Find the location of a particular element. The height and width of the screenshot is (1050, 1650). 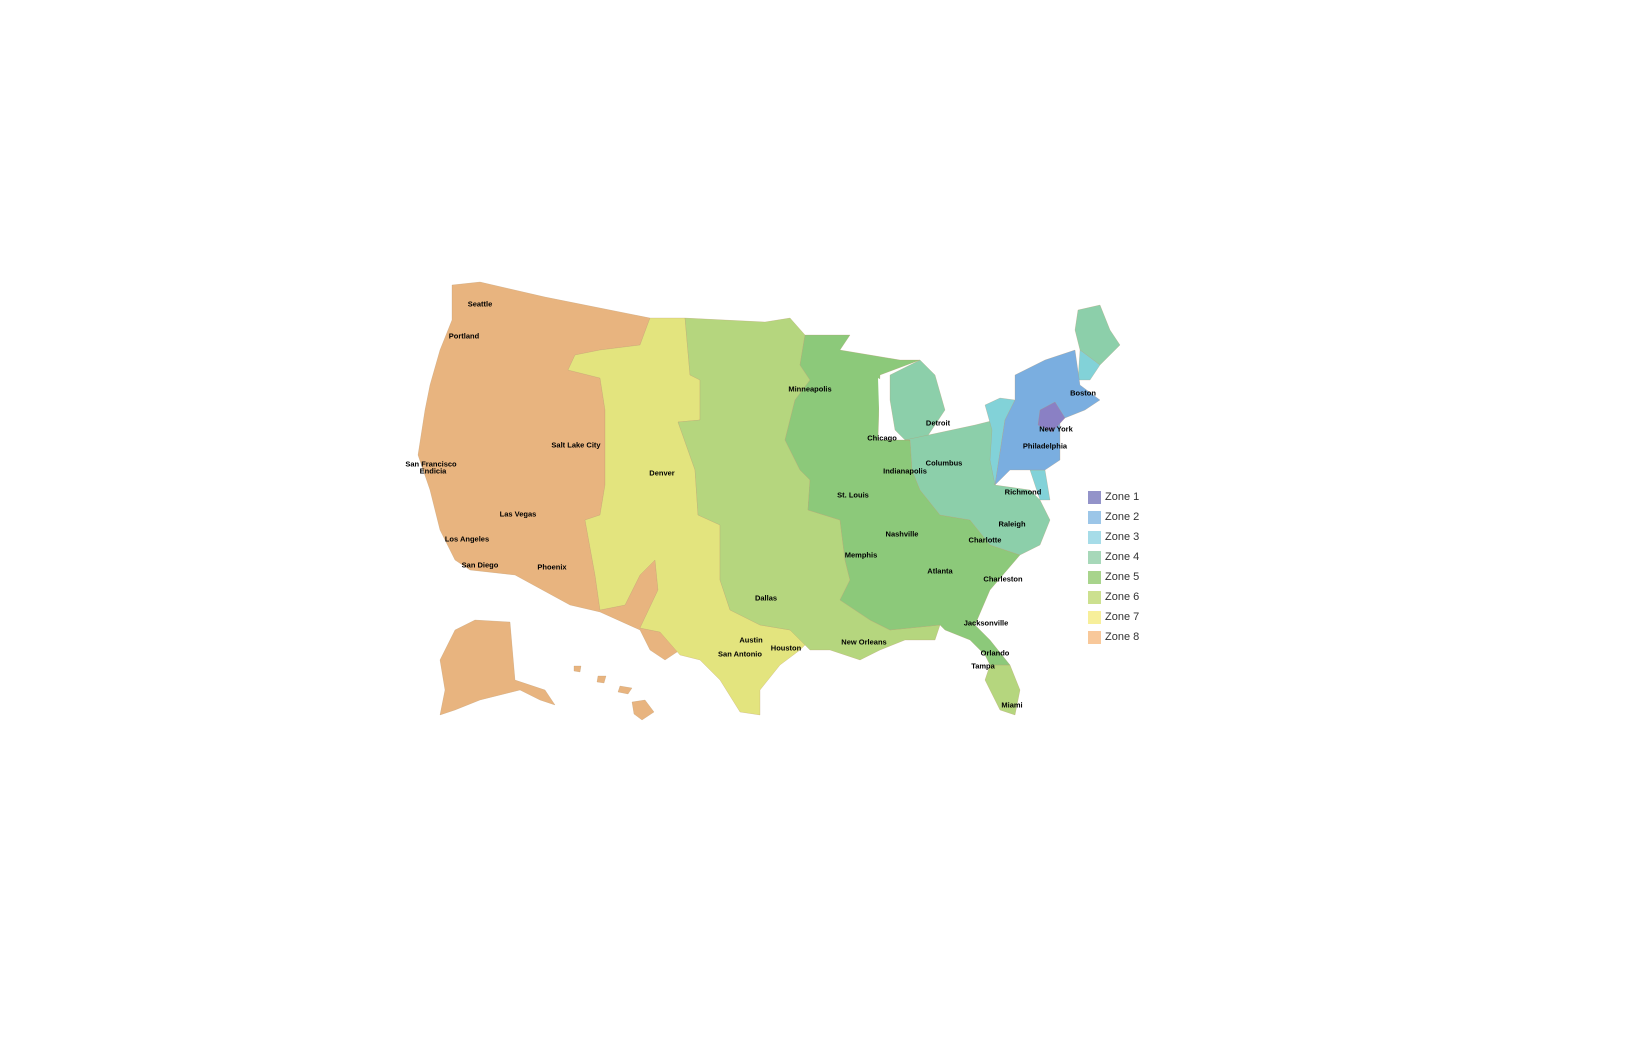

legend-item-zone-1: Zone 1 is located at coordinates (1113, 497).